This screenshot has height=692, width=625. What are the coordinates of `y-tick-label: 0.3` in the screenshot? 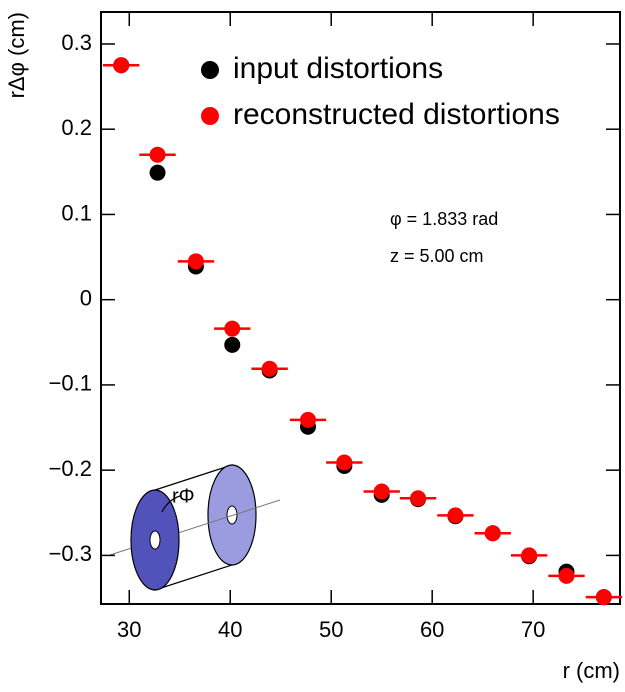 It's located at (76, 42).